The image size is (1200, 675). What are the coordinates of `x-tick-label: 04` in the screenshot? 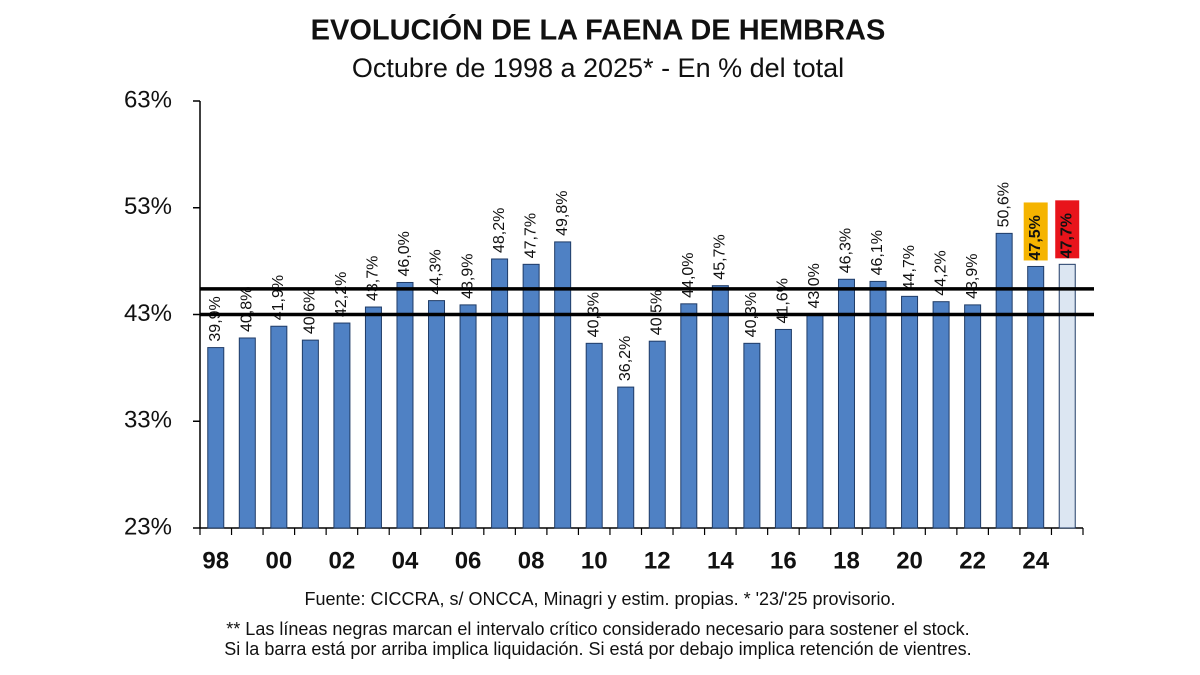 It's located at (405, 560).